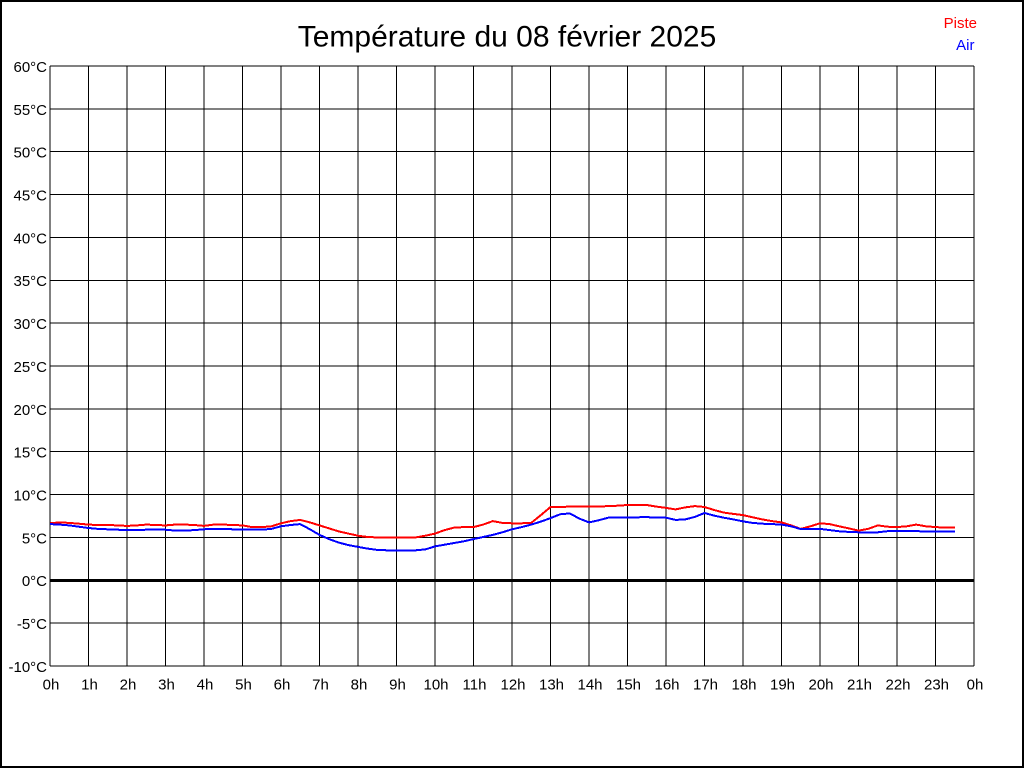 The image size is (1024, 768). What do you see at coordinates (743, 685) in the screenshot?
I see `svg-text: 18h` at bounding box center [743, 685].